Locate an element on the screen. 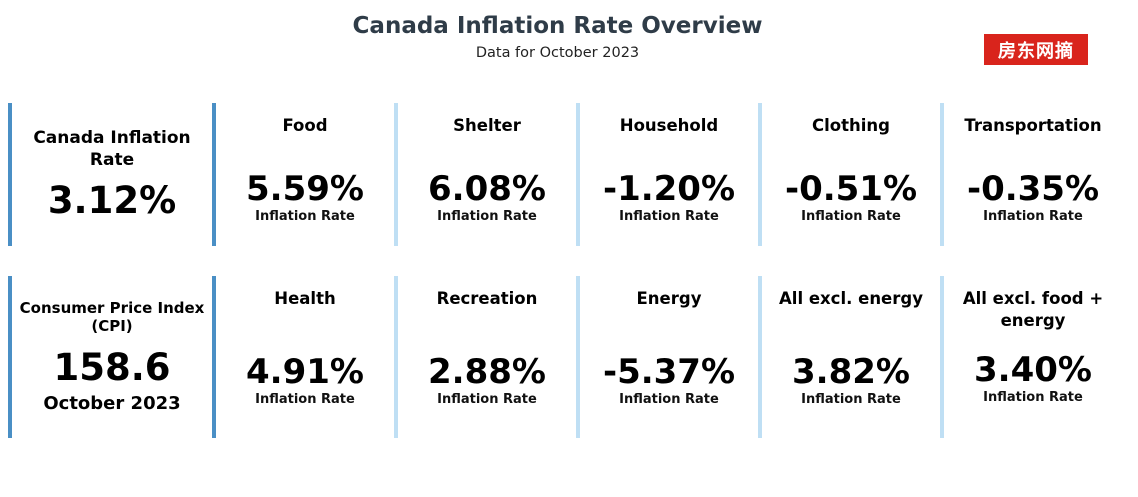 The width and height of the screenshot is (1138, 497). card-title: All excl. energy is located at coordinates (851, 298).